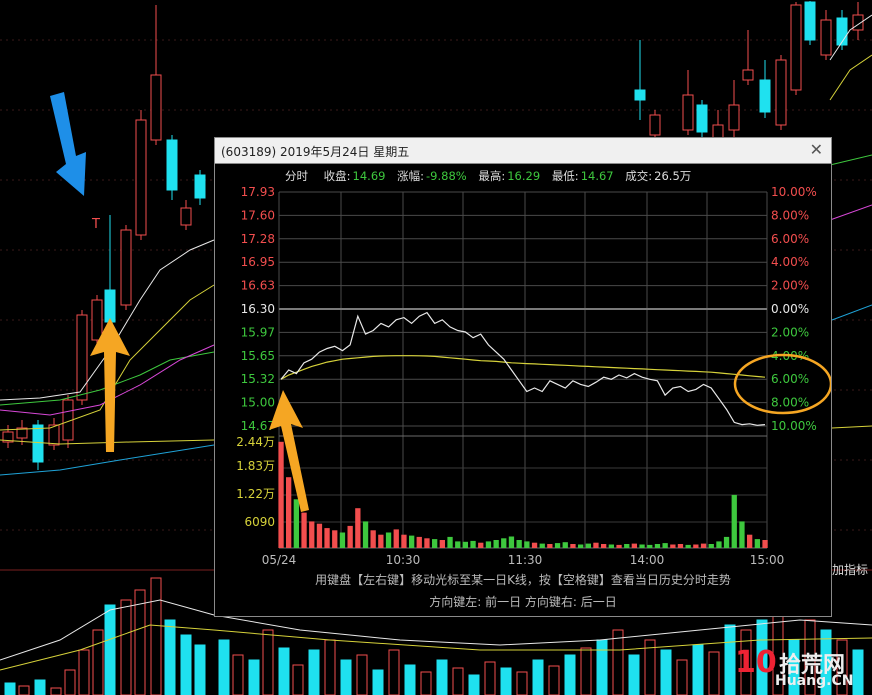 This screenshot has width=872, height=695. I want to click on price-tick-label: 14.67, so click(258, 426).